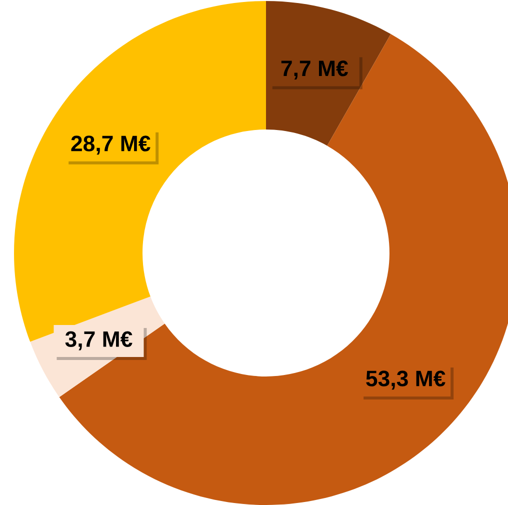  What do you see at coordinates (406, 380) in the screenshot?
I see `data-label: 53,3 M€` at bounding box center [406, 380].